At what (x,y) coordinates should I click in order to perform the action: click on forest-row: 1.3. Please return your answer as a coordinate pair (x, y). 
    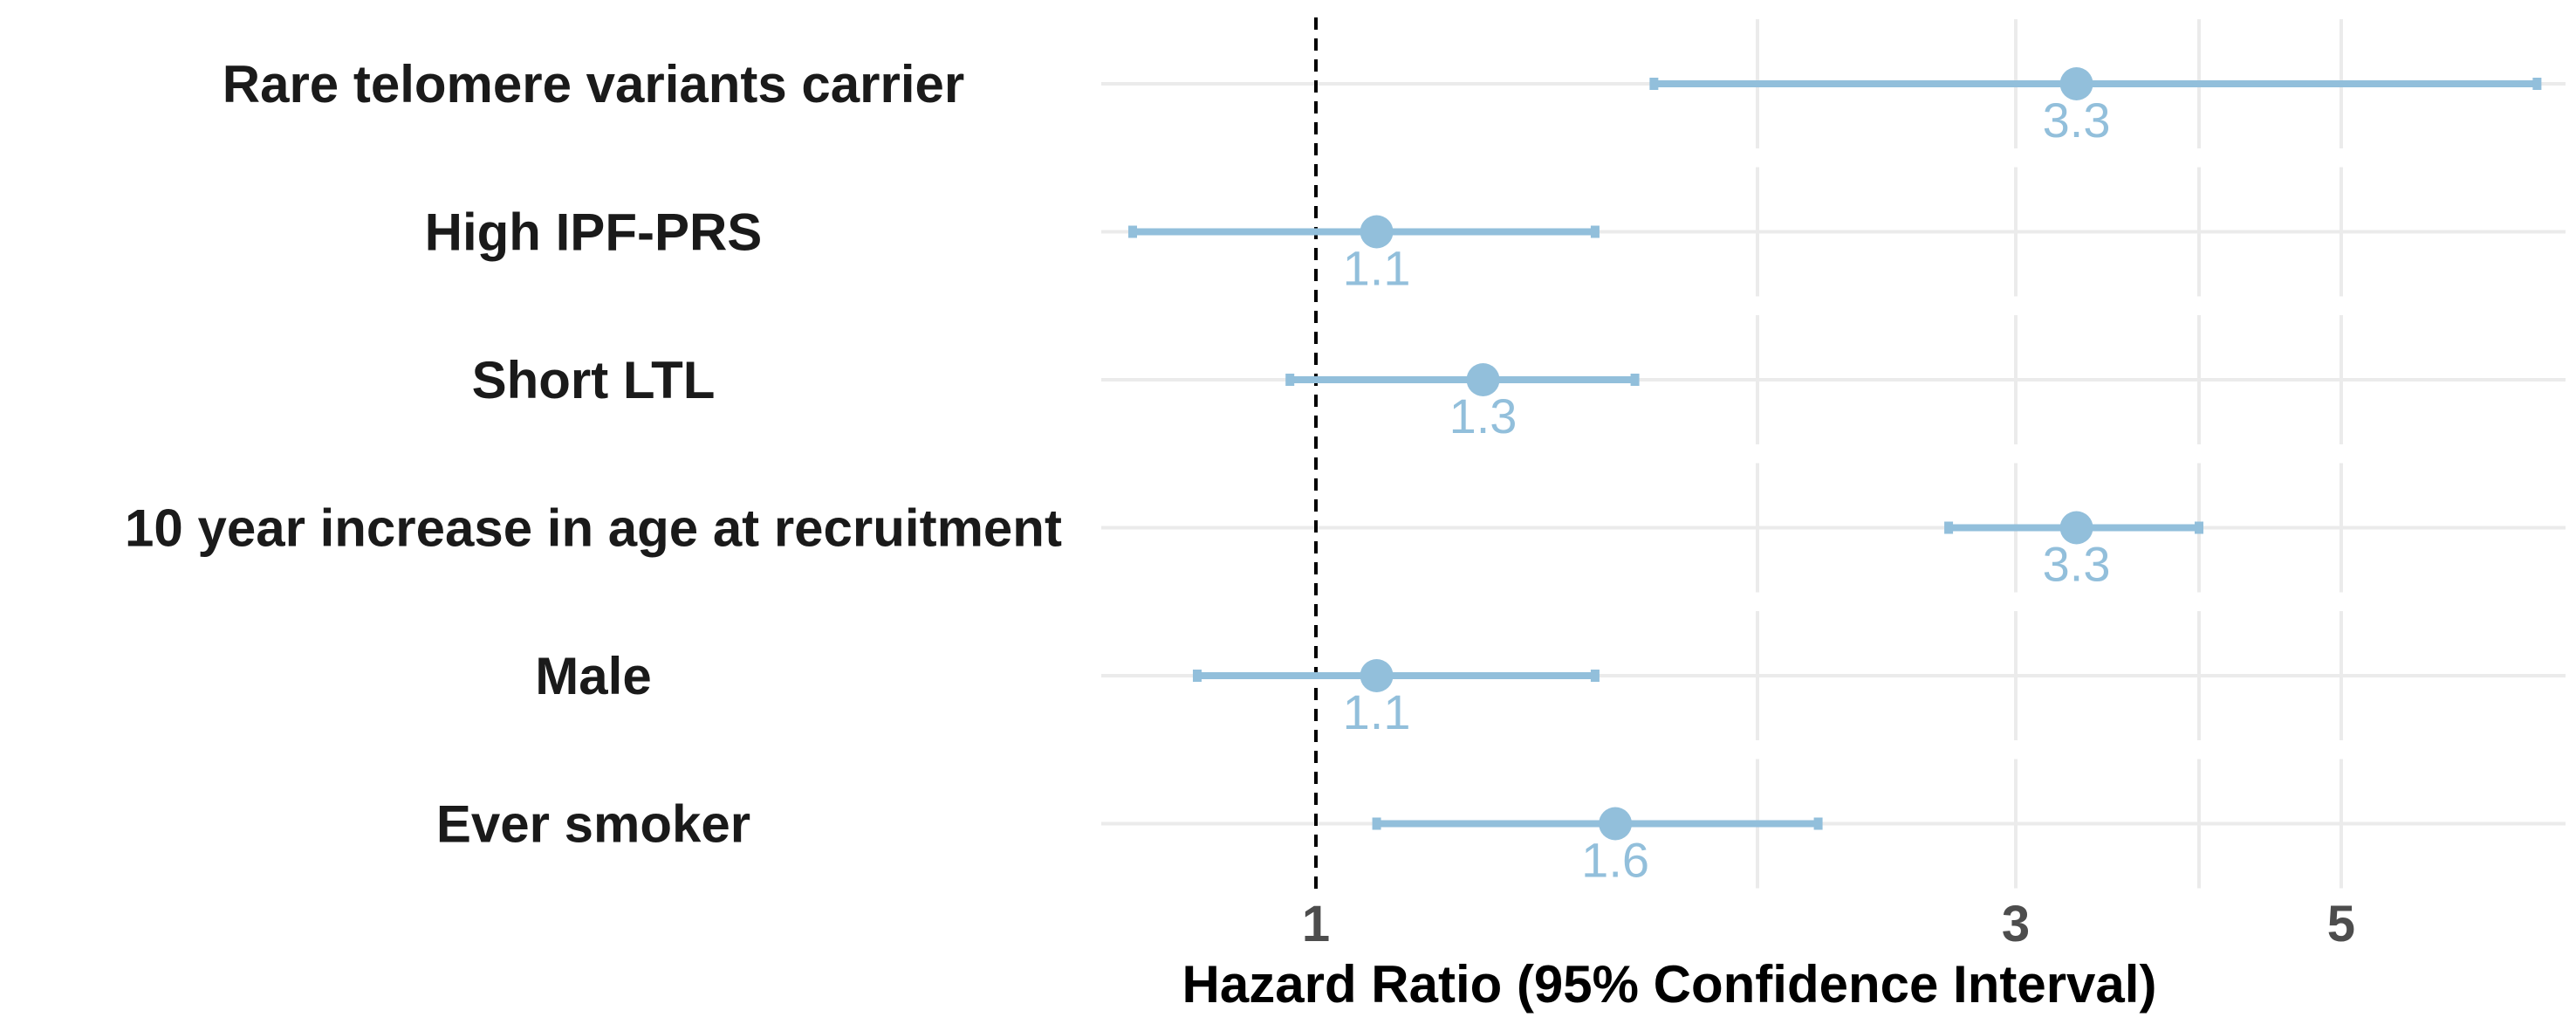
    Looking at the image, I should click on (1463, 403).